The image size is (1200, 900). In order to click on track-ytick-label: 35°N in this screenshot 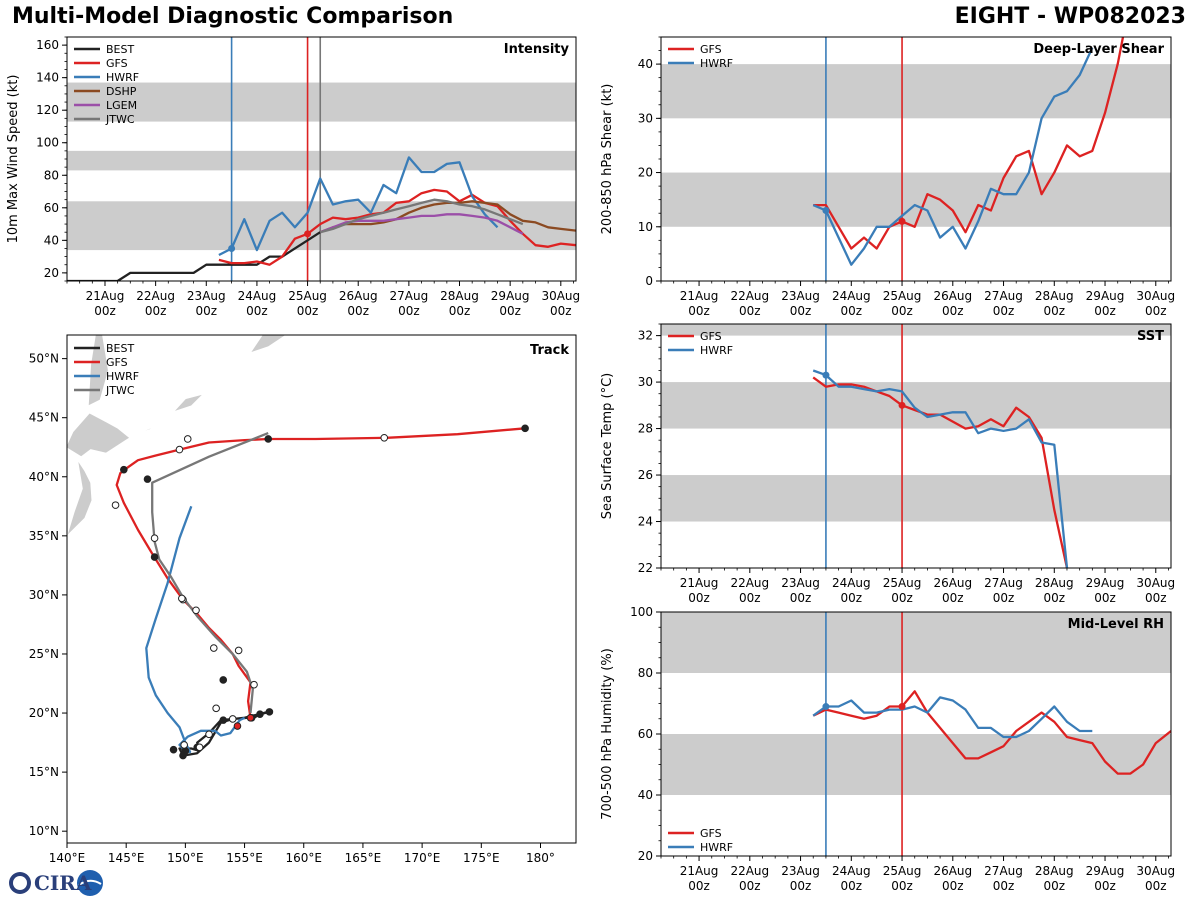, I will do `click(44, 536)`.